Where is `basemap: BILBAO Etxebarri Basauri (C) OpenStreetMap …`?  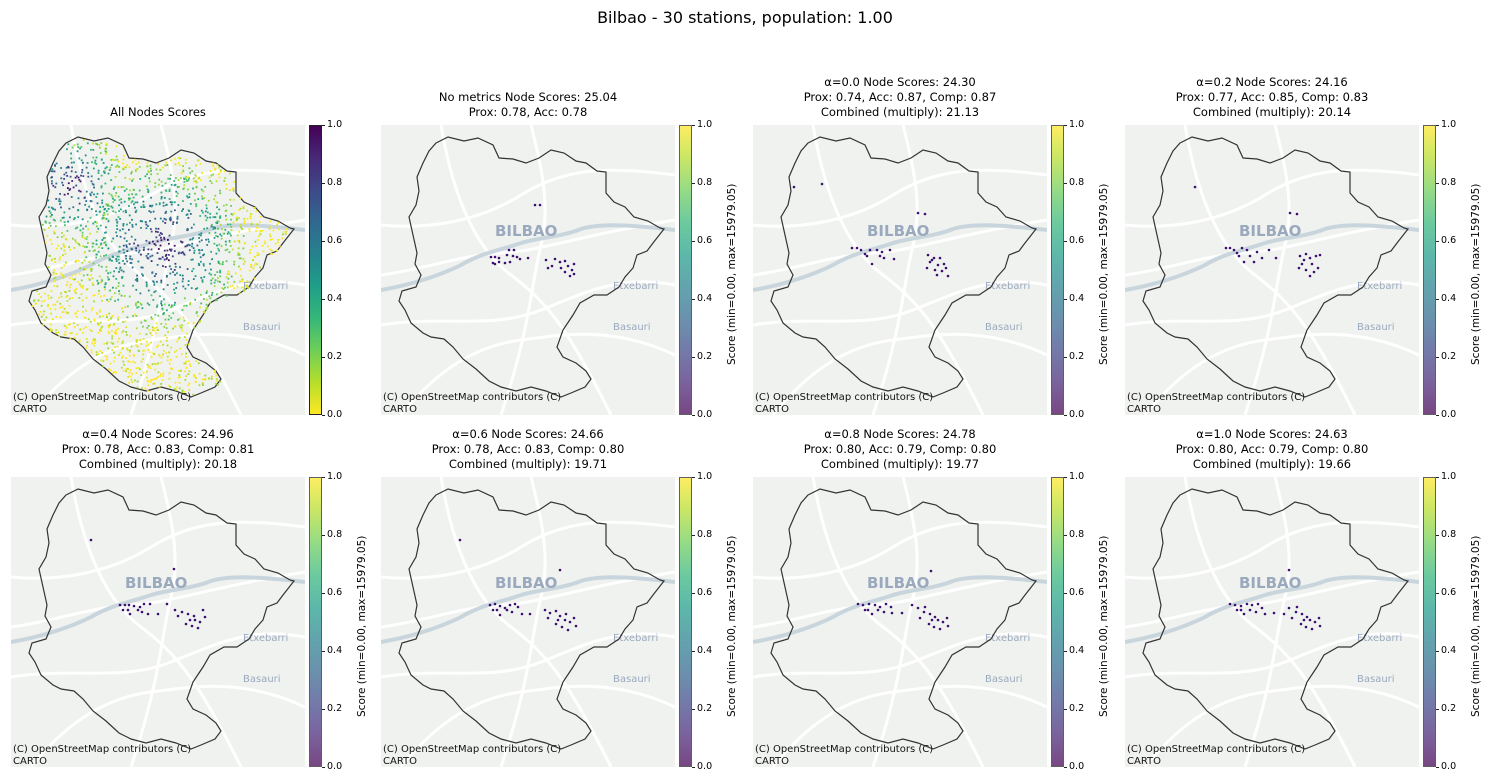 basemap: BILBAO Etxebarri Basauri (C) OpenStreetMap … is located at coordinates (900, 270).